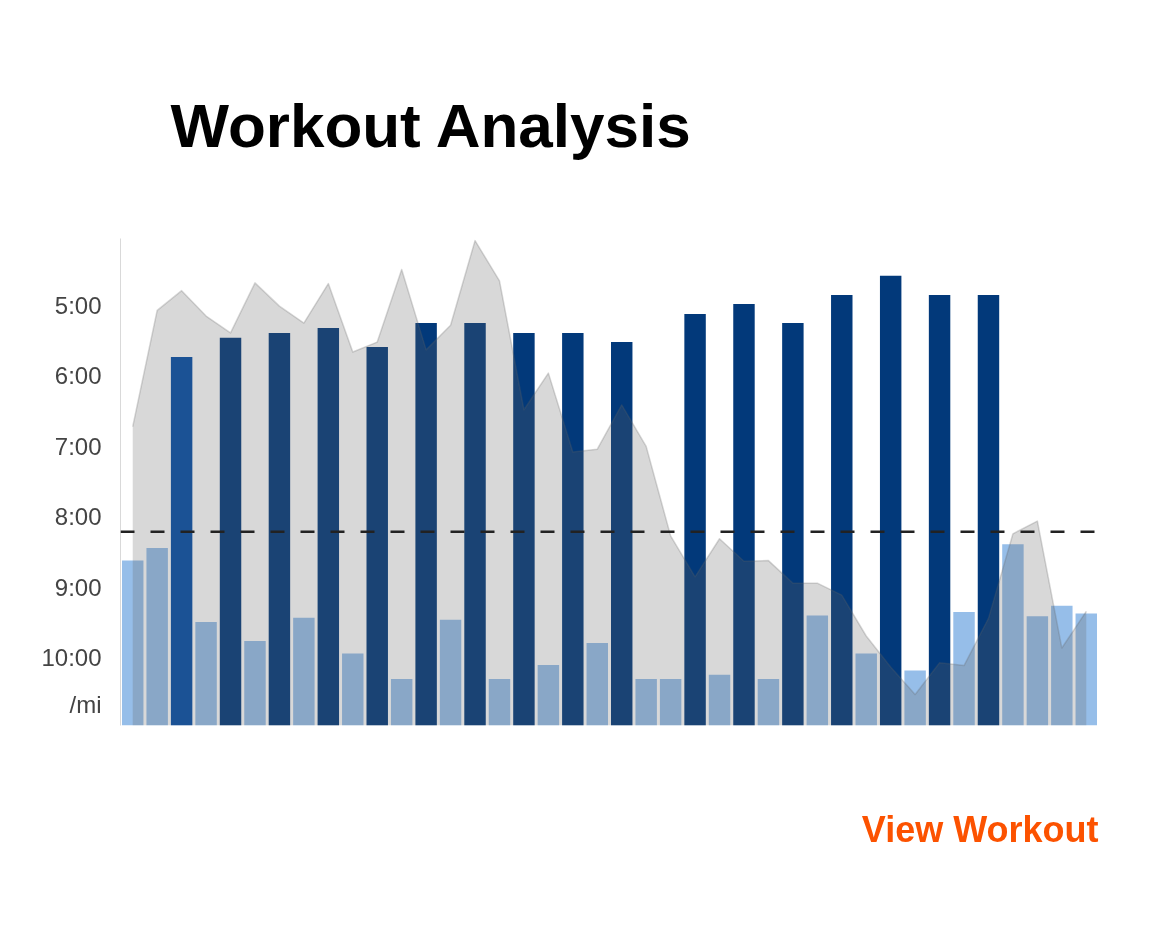 Image resolution: width=1170 pixels, height=931 pixels. Describe the element at coordinates (85, 705) in the screenshot. I see `y-axis-title: /mi` at that location.